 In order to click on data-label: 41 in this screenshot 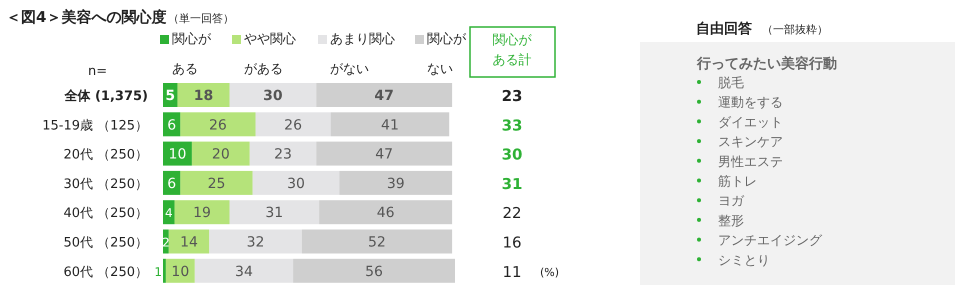, I will do `click(390, 125)`.